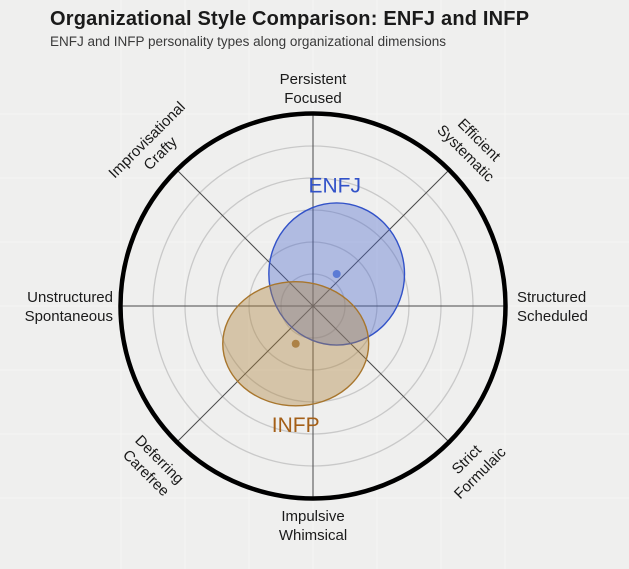 The width and height of the screenshot is (629, 569). Describe the element at coordinates (313, 526) in the screenshot. I see `axis-label-impulsive-whimsical: Impulsive Whimsical` at that location.